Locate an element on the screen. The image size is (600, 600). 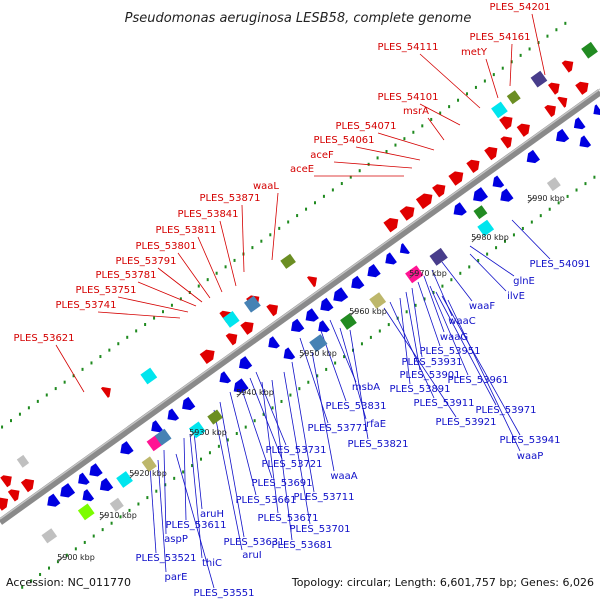
forward-label-ples-54161: PLES_54161 is located at coordinates (499, 37).